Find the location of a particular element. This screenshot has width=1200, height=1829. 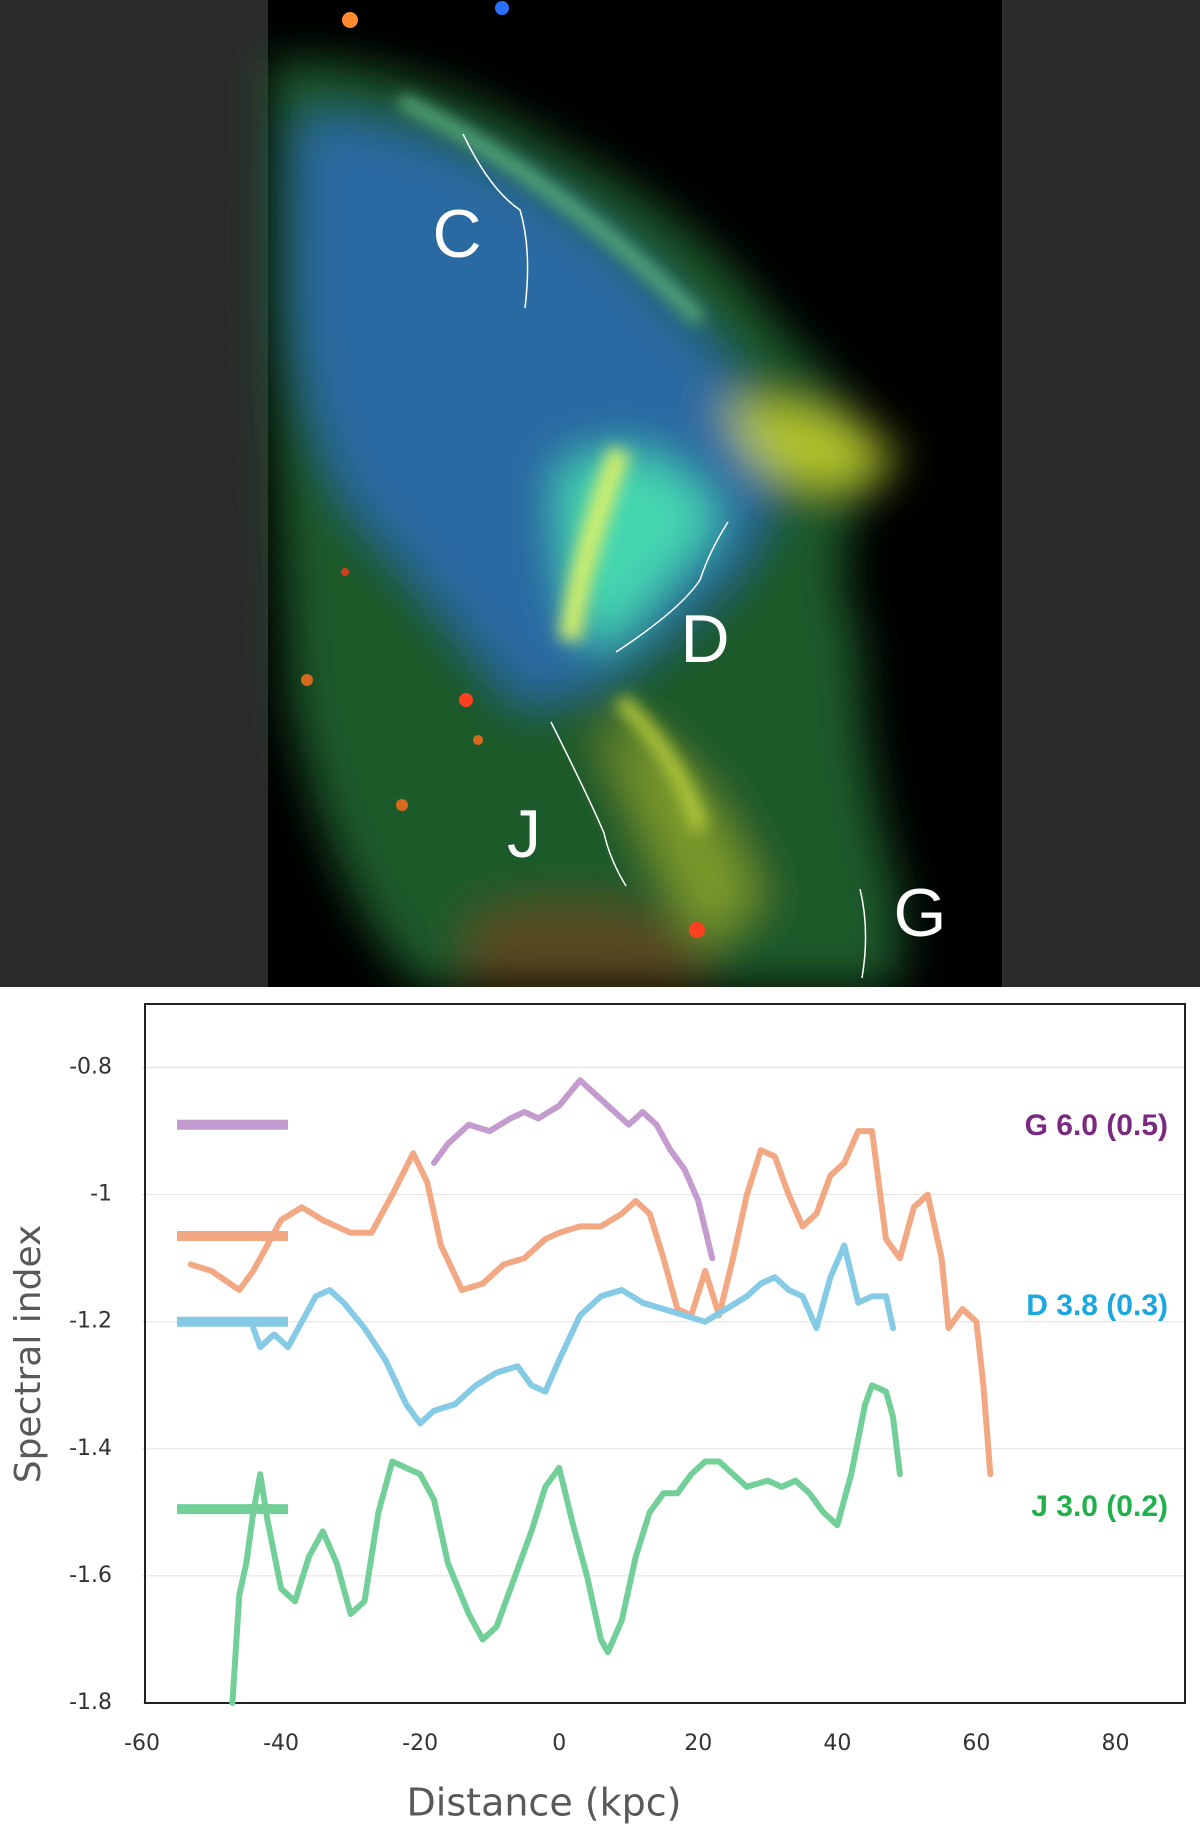

x-tick-label: -40 is located at coordinates (281, 1743).